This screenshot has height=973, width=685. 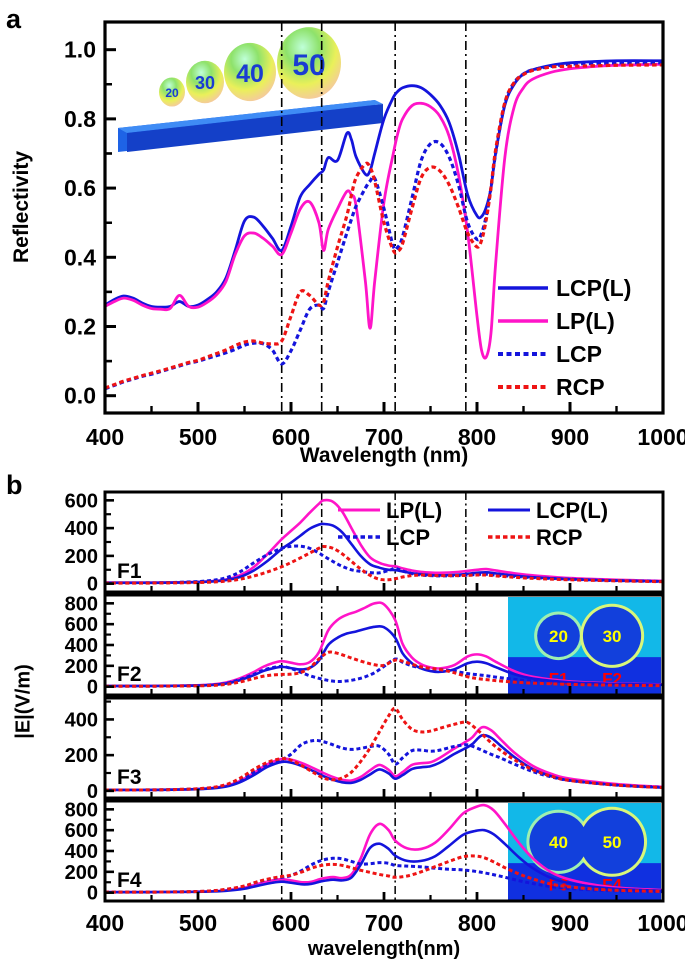 I want to click on panel-b-xtick: 700, so click(x=384, y=923).